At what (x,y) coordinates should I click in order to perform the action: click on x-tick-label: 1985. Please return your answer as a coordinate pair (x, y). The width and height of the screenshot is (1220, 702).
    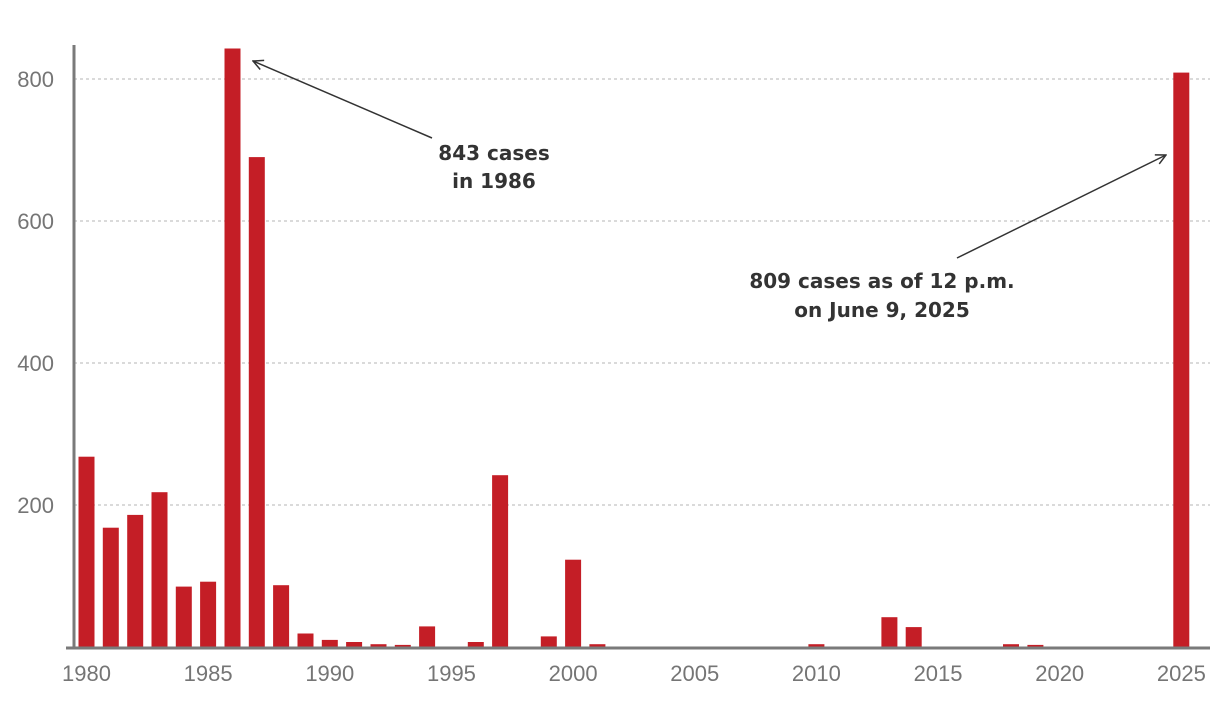
    Looking at the image, I should click on (208, 673).